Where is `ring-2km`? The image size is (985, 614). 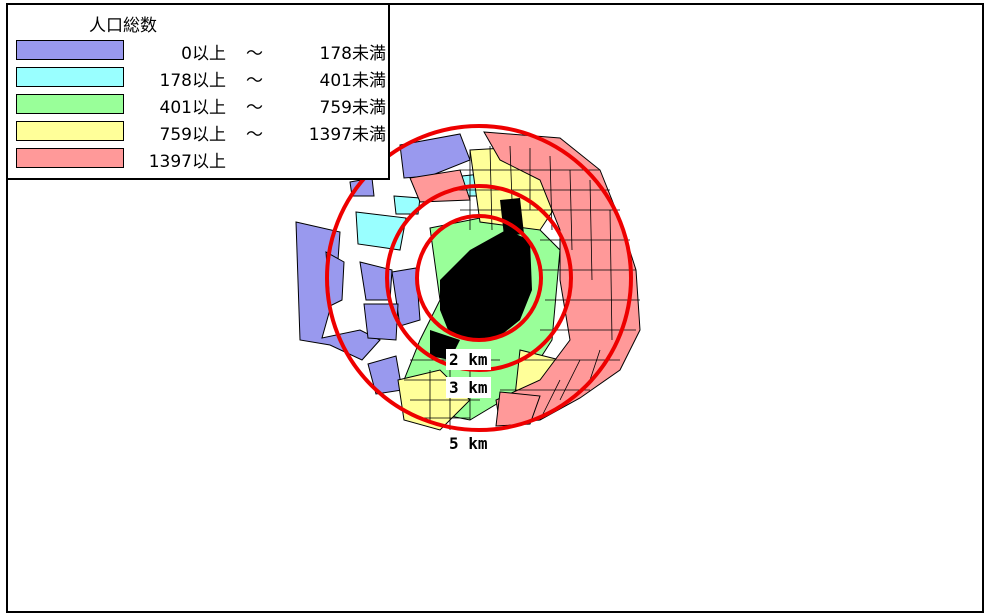 ring-2km is located at coordinates (479, 278).